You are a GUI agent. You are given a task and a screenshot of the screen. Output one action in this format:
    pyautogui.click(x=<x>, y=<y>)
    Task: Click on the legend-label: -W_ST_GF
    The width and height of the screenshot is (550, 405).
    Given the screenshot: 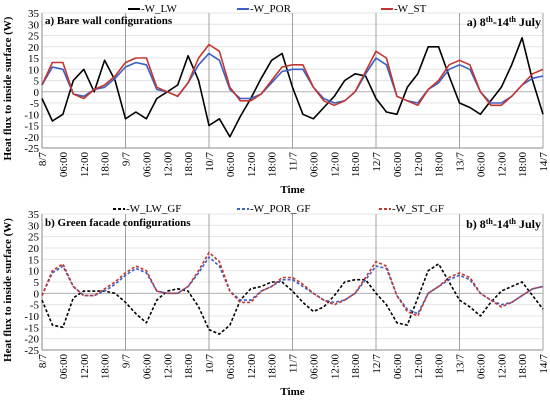 What is the action you would take?
    pyautogui.click(x=418, y=209)
    